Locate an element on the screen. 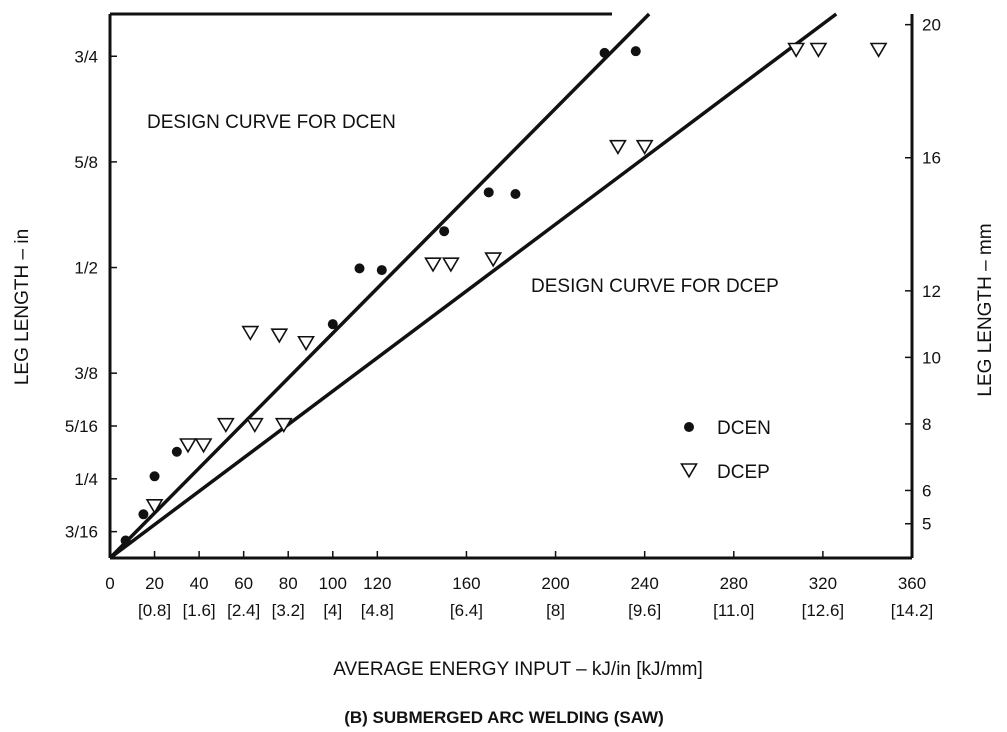 The image size is (1007, 732). x-tick-label: 320 is located at coordinates (823, 583).